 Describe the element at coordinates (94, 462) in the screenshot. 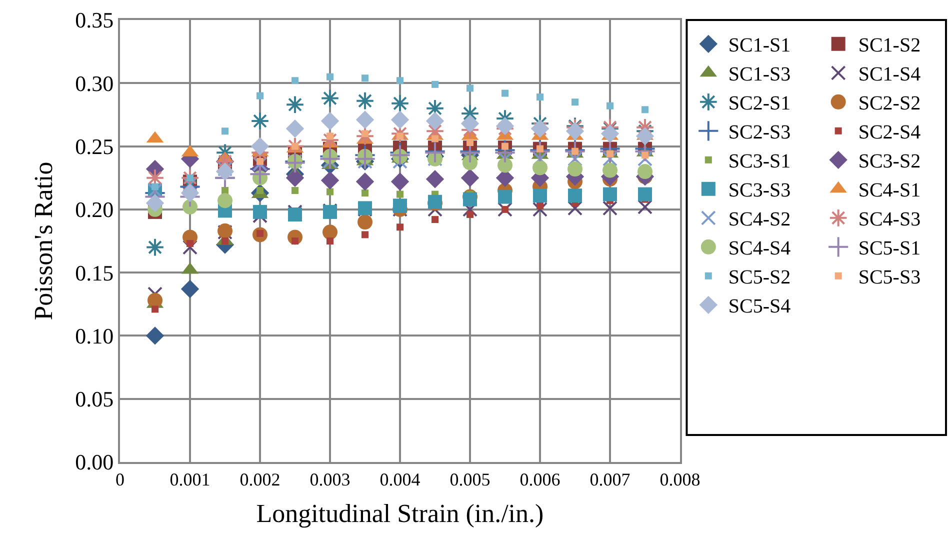

I see `y-tick-label: 0.00` at that location.